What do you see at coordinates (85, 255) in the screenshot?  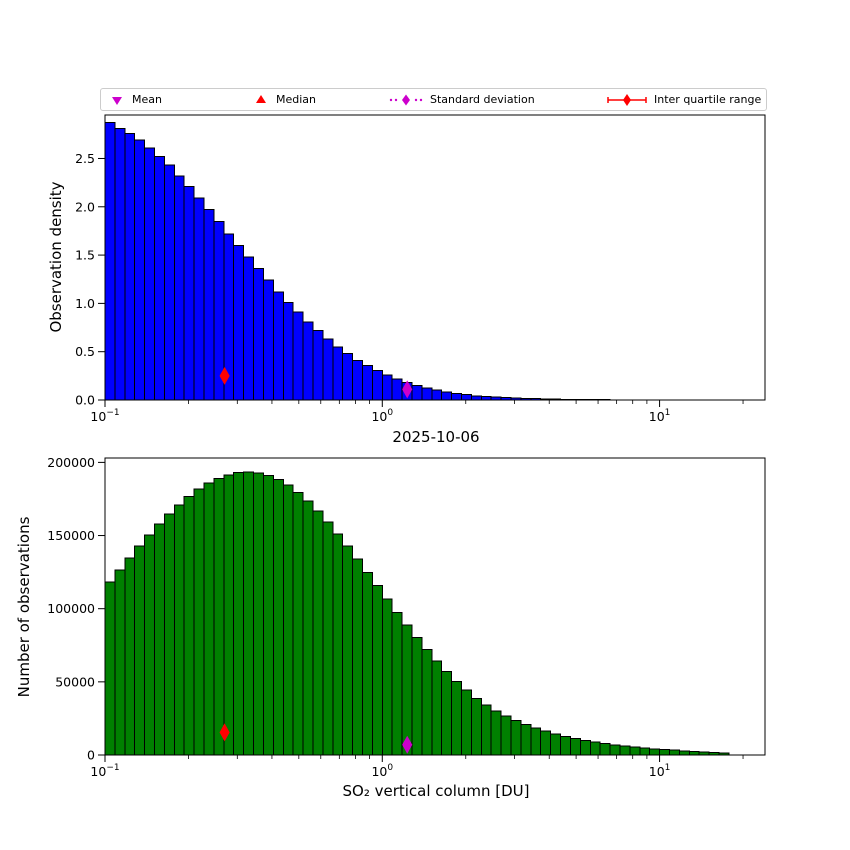 I see `y-tick-label: 1.5` at bounding box center [85, 255].